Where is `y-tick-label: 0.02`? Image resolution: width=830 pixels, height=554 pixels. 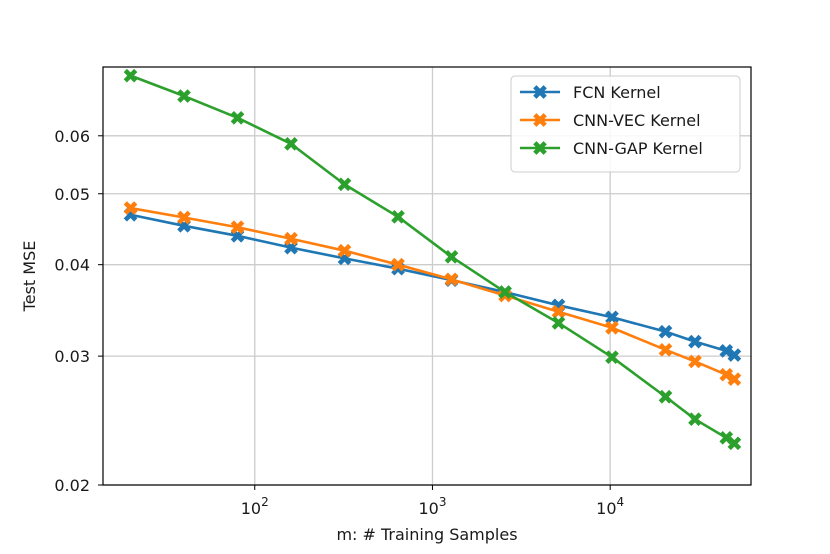 y-tick-label: 0.02 is located at coordinates (72, 485).